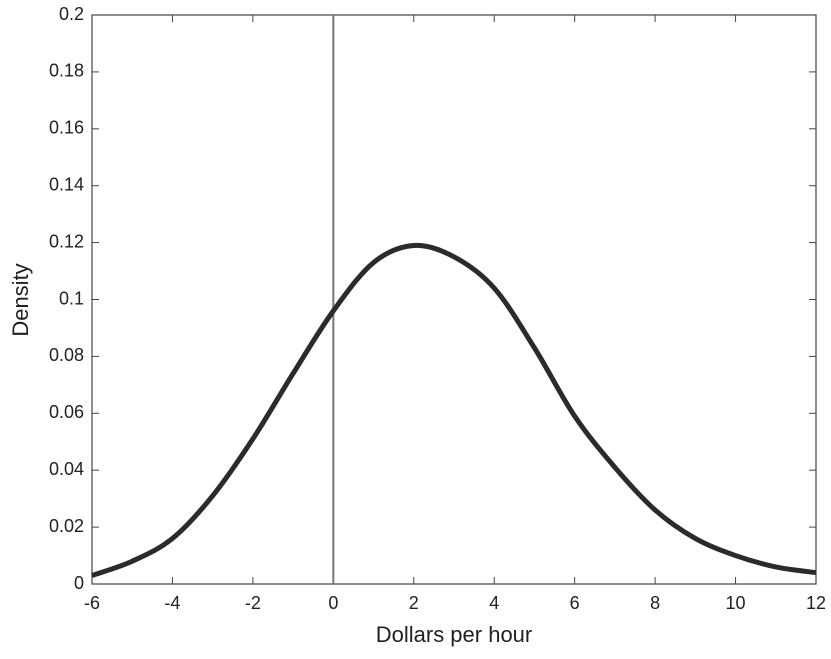 Image resolution: width=831 pixels, height=659 pixels. Describe the element at coordinates (494, 603) in the screenshot. I see `x-tick-label: 4` at that location.